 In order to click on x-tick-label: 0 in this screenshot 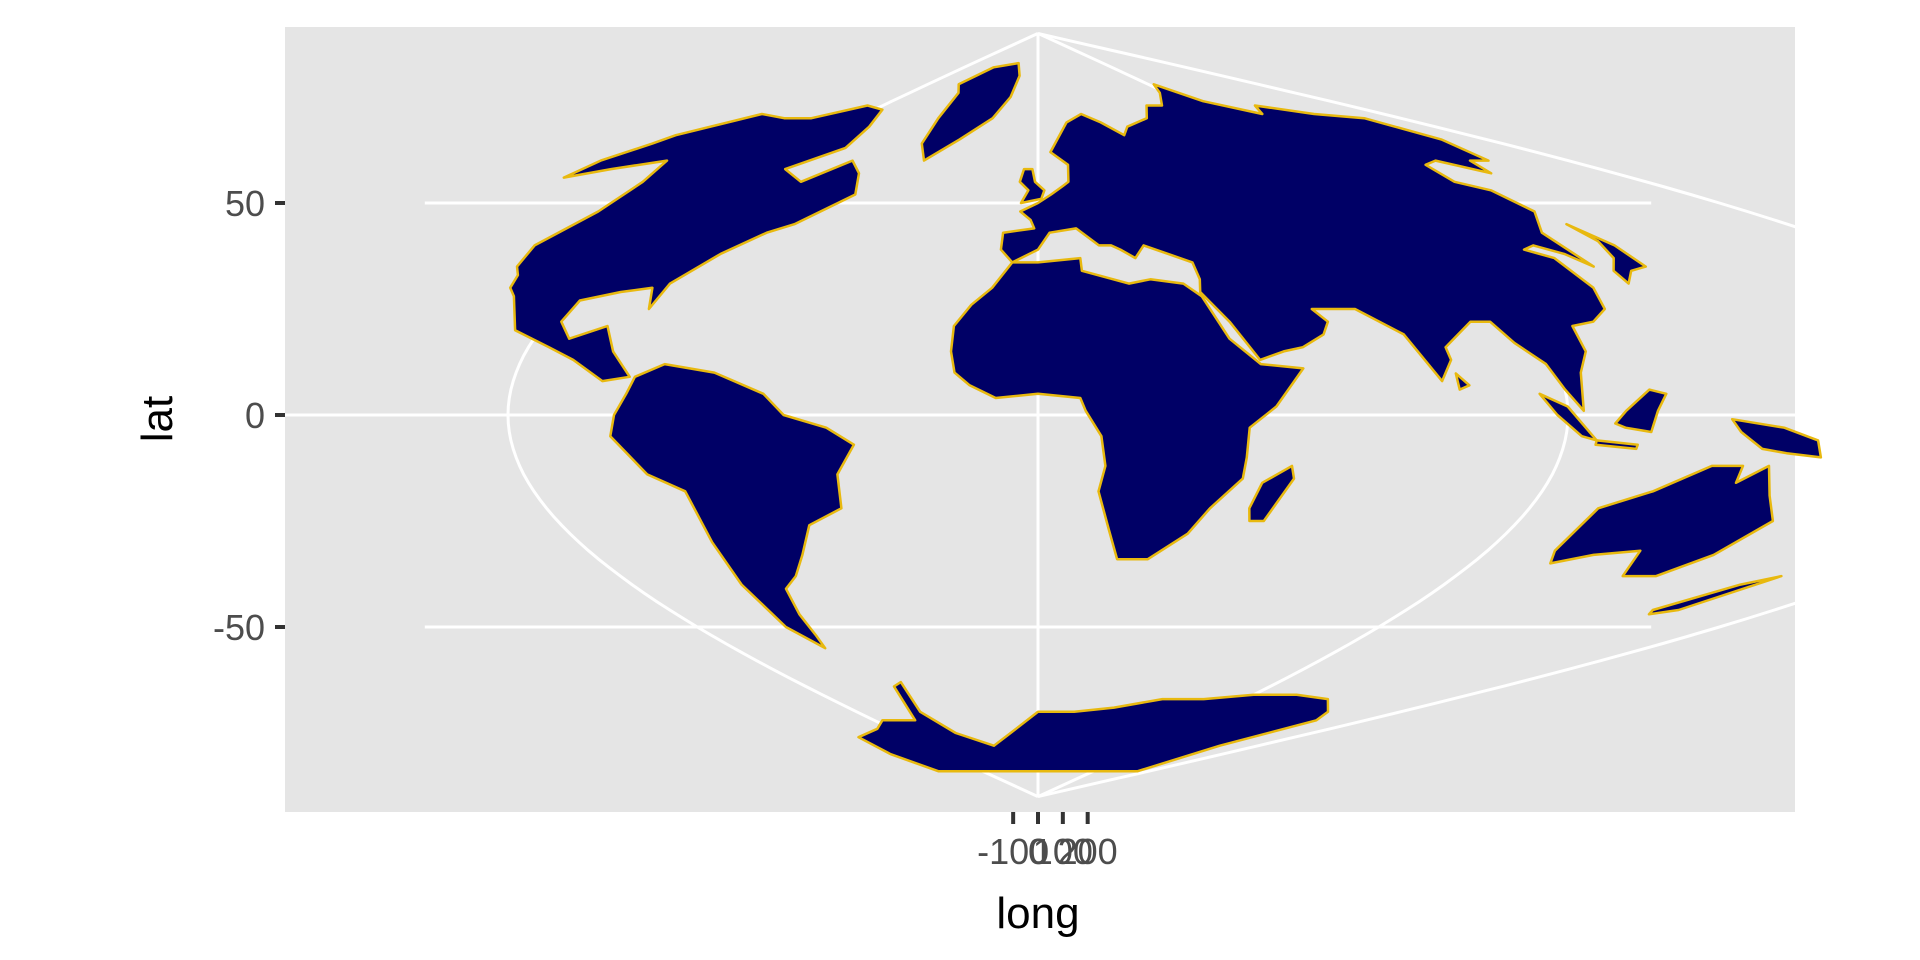, I will do `click(1038, 851)`.